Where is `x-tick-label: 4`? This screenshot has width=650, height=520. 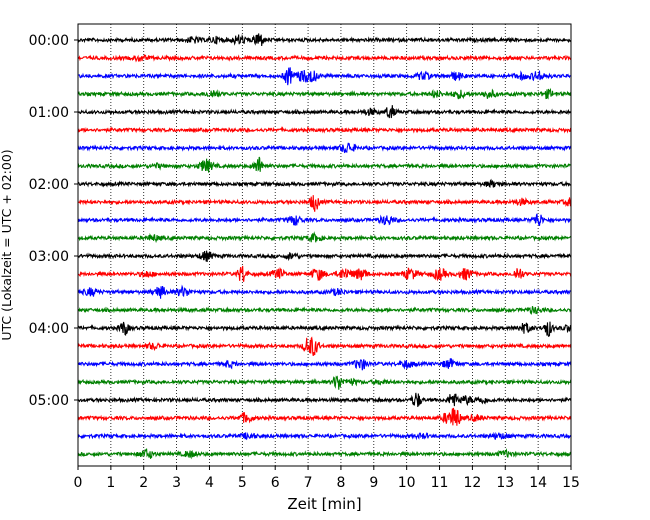
x-tick-label: 4 is located at coordinates (209, 483).